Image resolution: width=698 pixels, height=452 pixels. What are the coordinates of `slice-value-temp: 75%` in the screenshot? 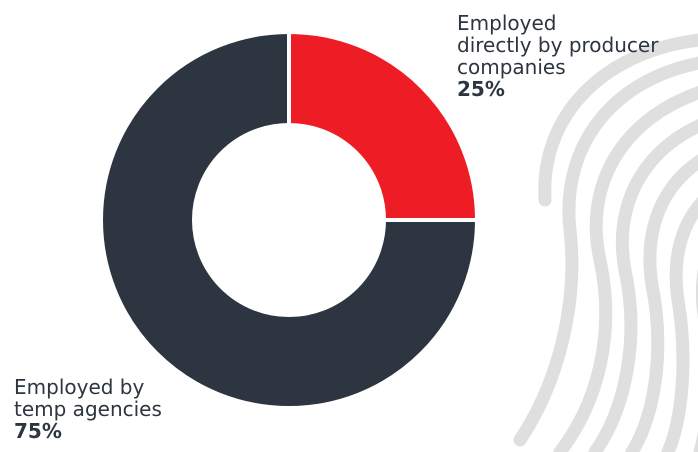 It's located at (124, 431).